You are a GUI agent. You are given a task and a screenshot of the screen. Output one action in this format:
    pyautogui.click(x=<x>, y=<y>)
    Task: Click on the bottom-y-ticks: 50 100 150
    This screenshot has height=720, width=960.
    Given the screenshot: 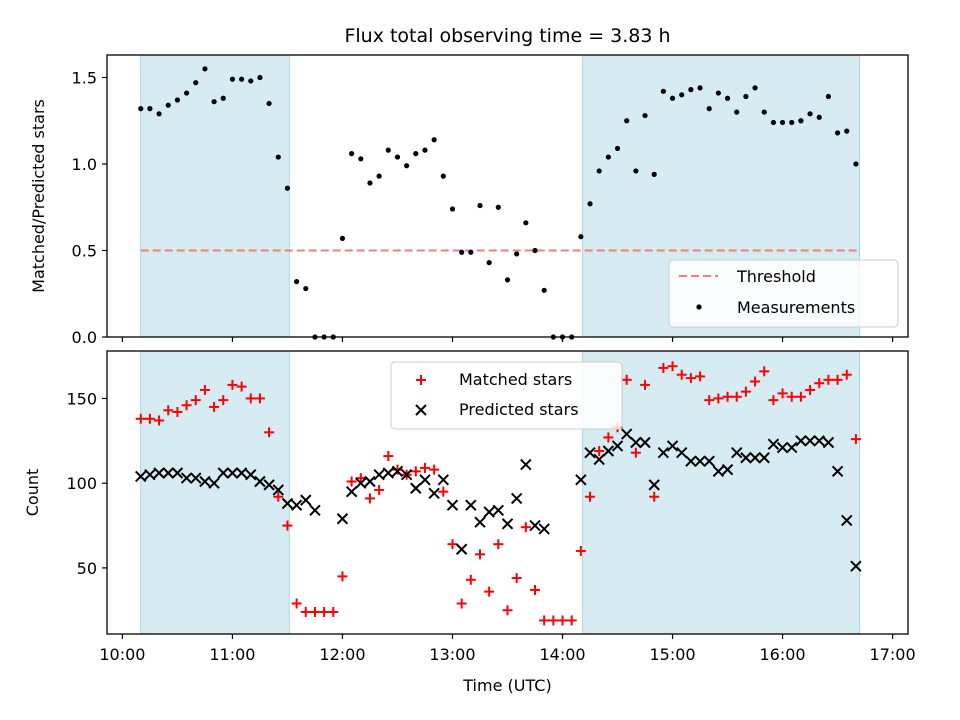 What is the action you would take?
    pyautogui.click(x=86, y=483)
    